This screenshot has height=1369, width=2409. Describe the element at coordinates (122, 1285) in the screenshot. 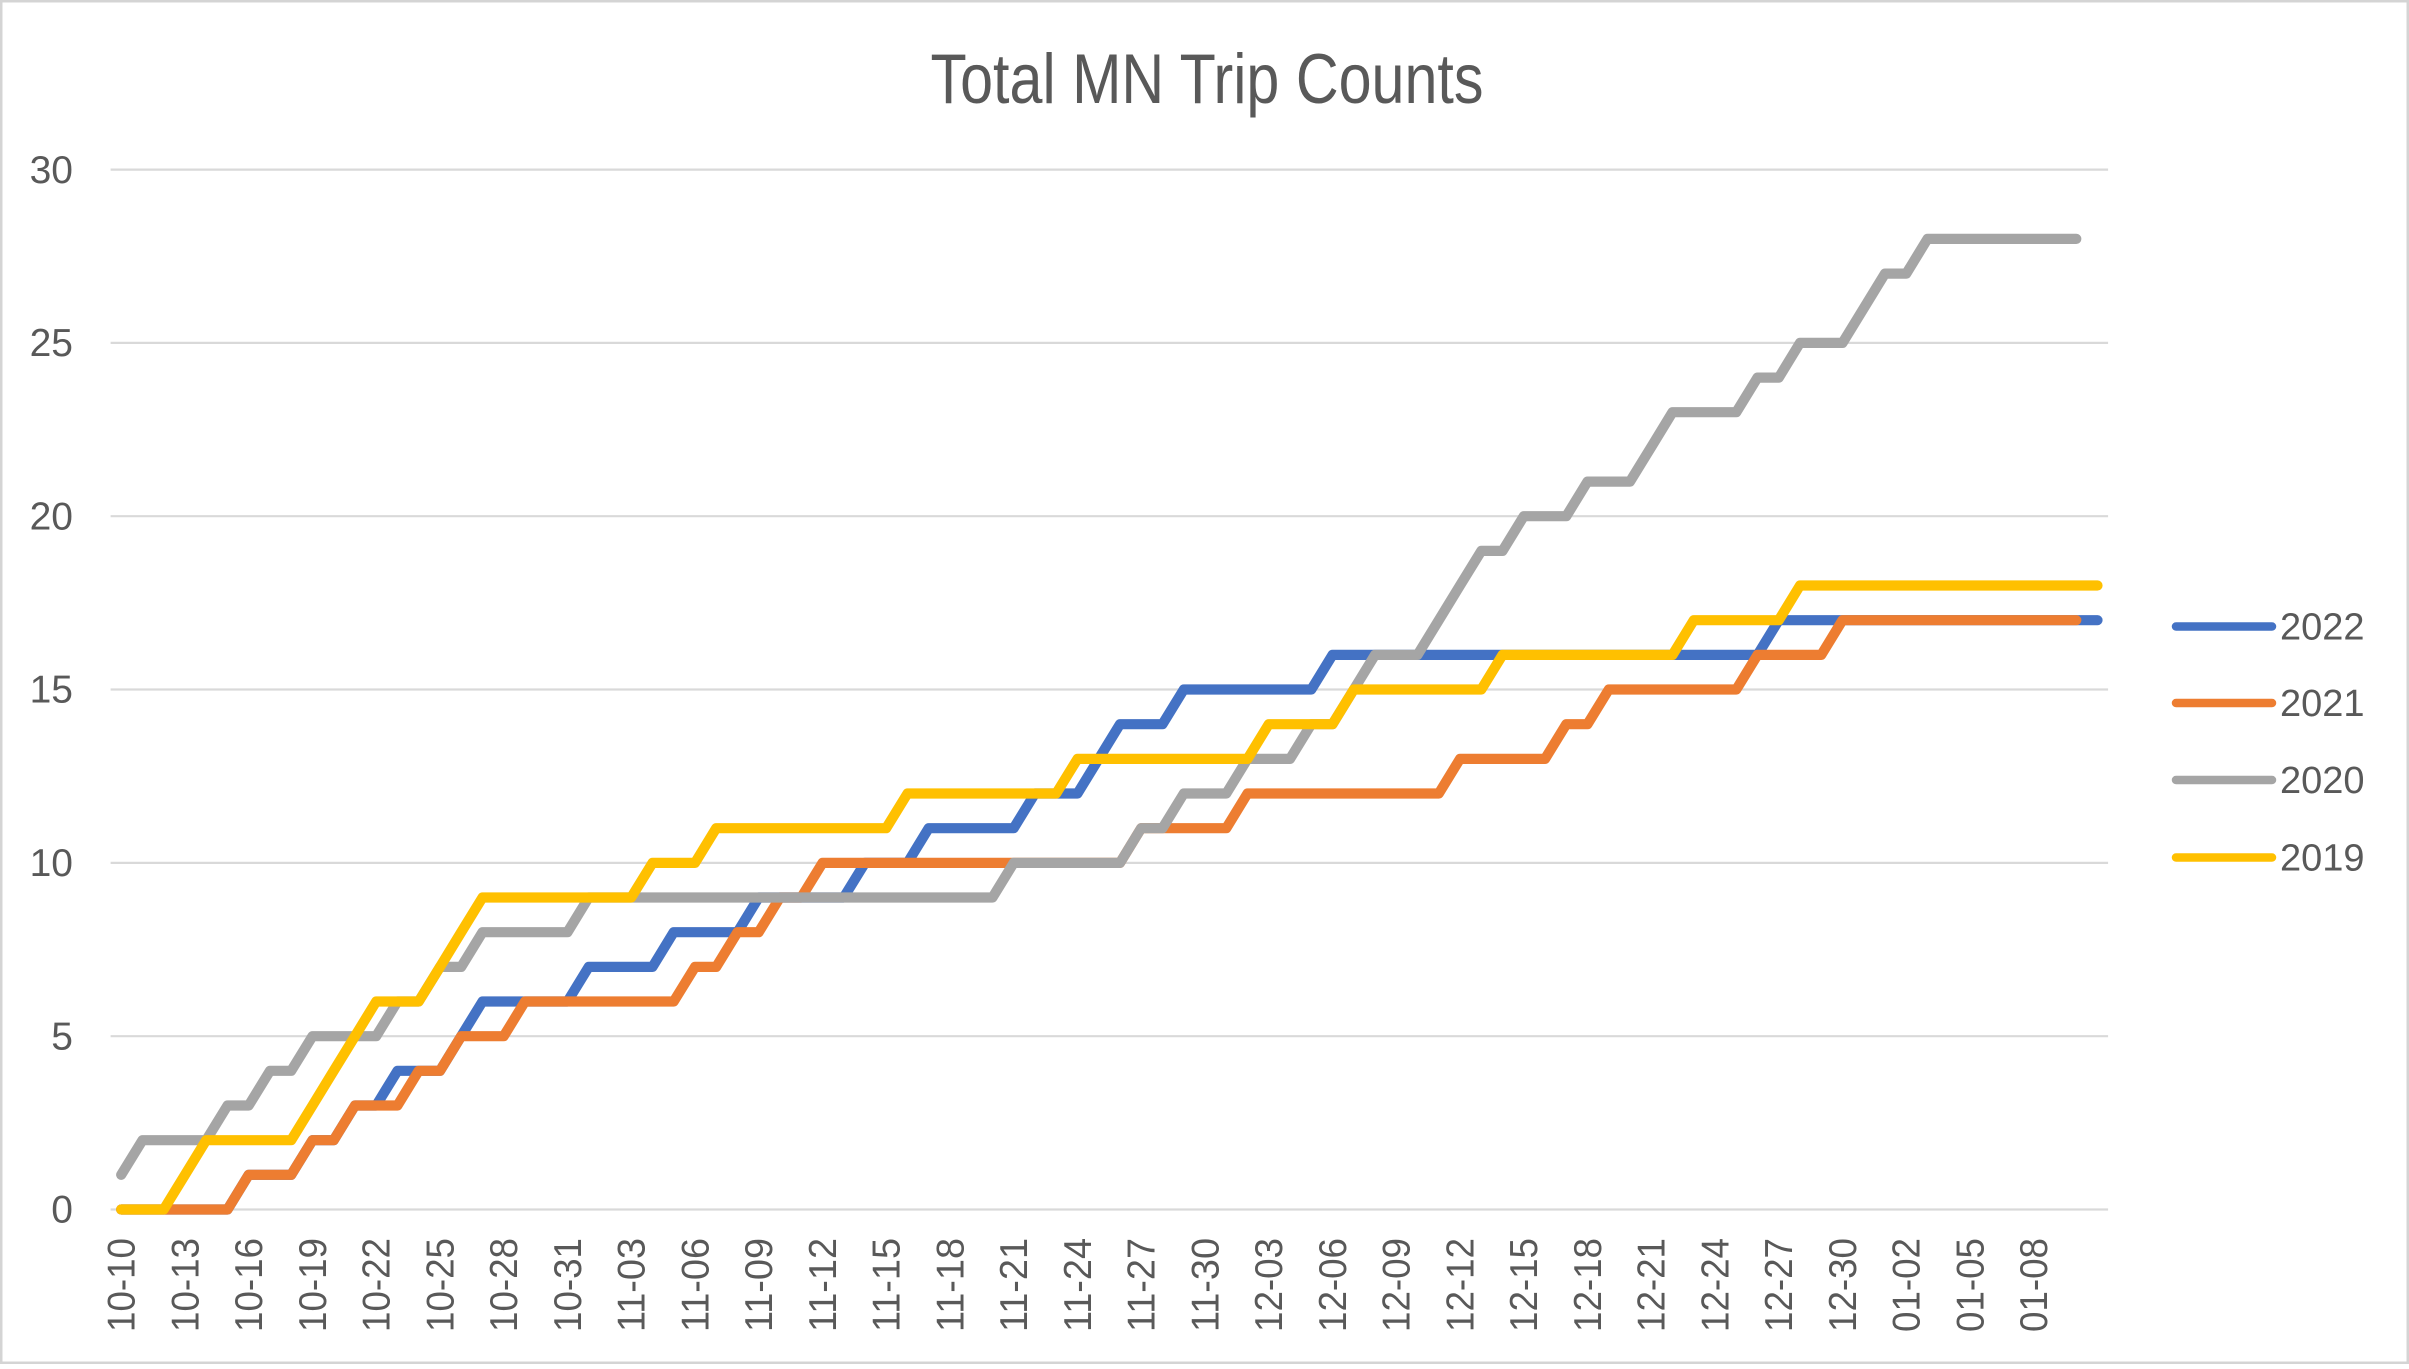

I see `svg-text: 10-10` at that location.